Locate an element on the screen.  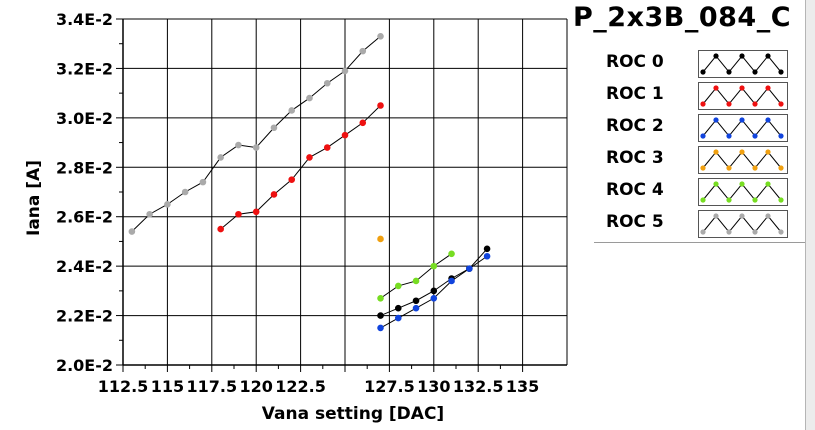
series-line is located at coordinates (300, 167).